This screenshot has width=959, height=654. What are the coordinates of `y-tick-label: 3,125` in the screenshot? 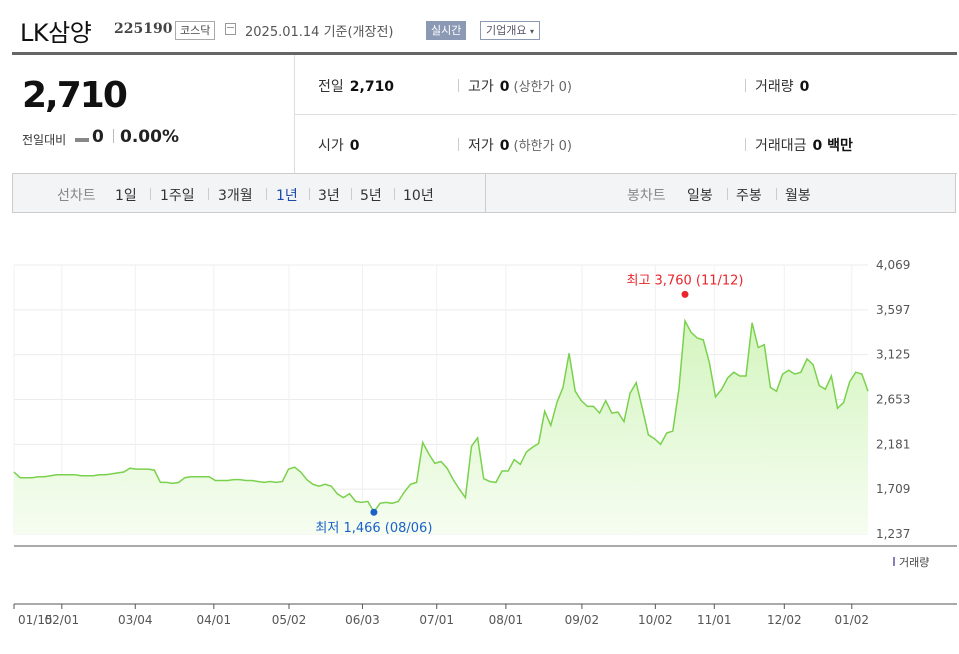 It's located at (893, 355).